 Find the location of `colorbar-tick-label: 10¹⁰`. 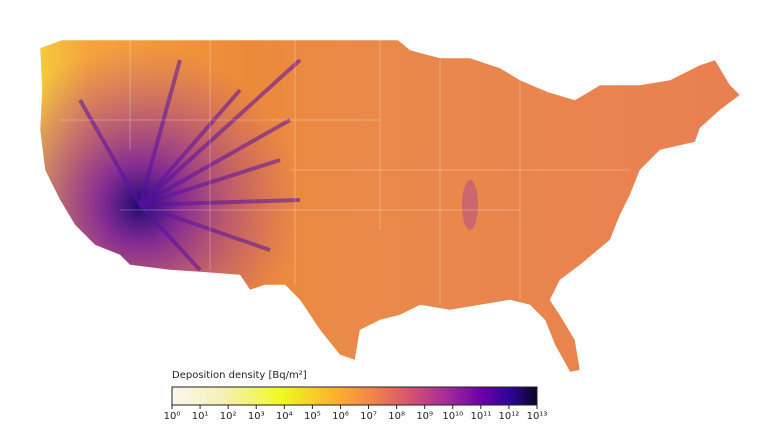

colorbar-tick-label: 10¹⁰ is located at coordinates (452, 416).